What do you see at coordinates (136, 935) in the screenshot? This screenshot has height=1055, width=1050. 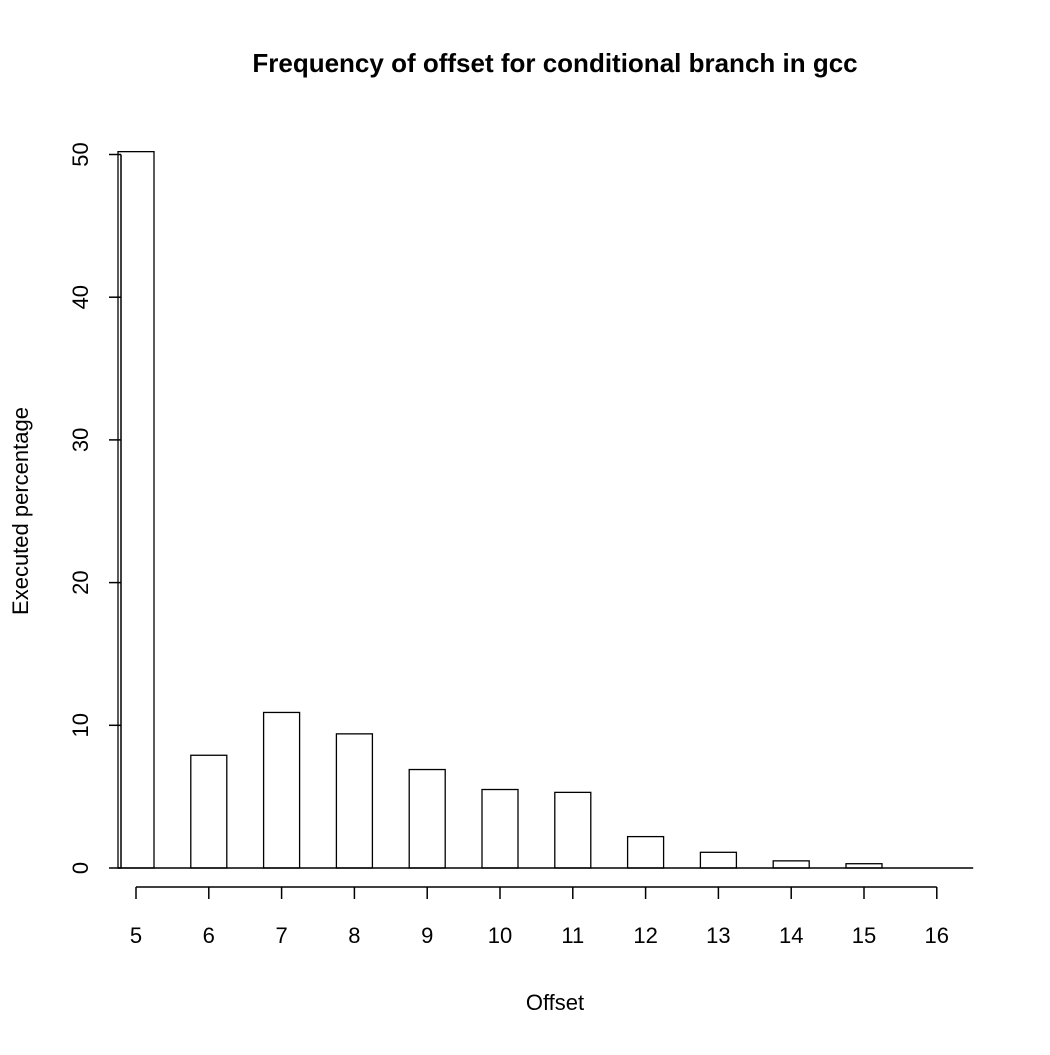 I see `x-tick-label: 5` at bounding box center [136, 935].